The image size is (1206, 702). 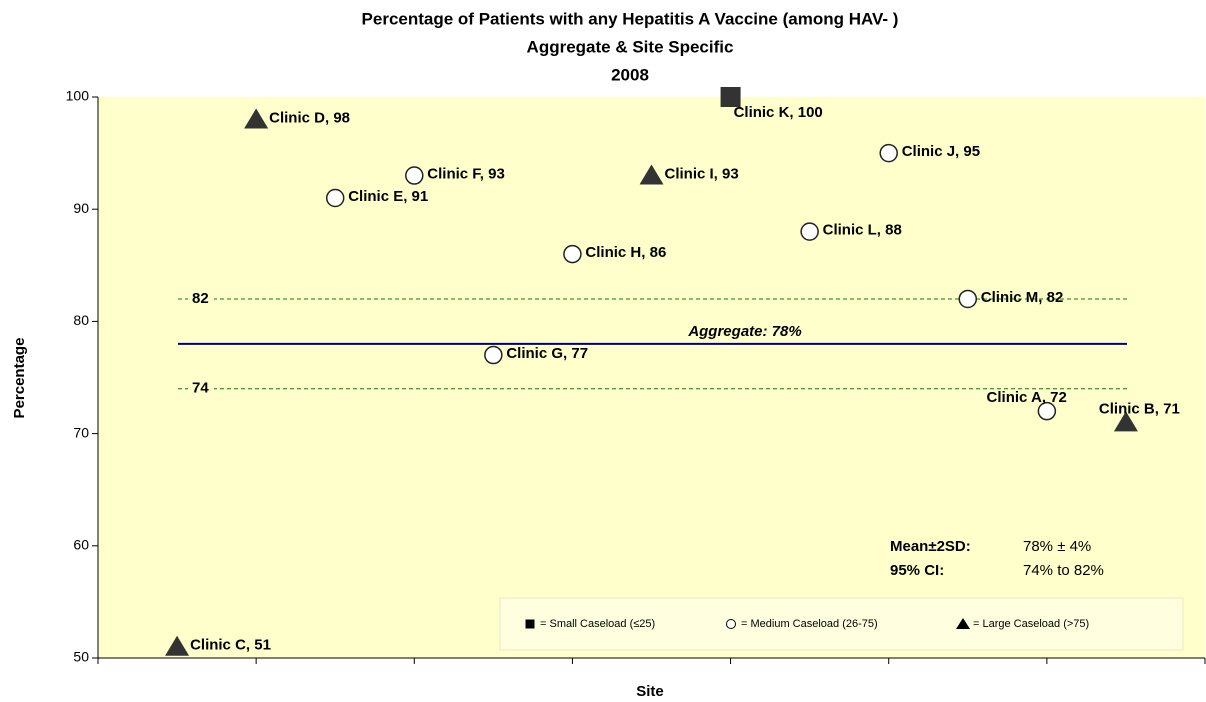 I want to click on stat-value: 78% ± 4%, so click(x=1057, y=546).